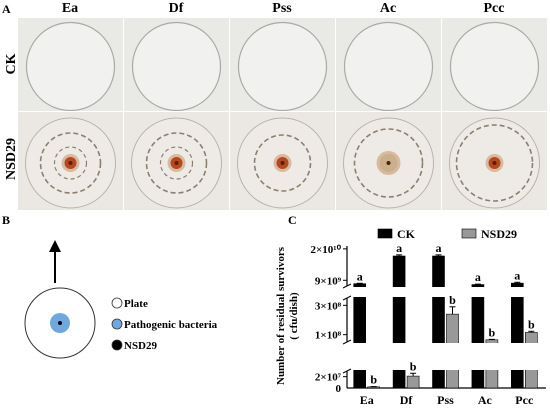 The width and height of the screenshot is (550, 412). I want to click on significance-letter-nsd29-pcc: b, so click(531, 324).